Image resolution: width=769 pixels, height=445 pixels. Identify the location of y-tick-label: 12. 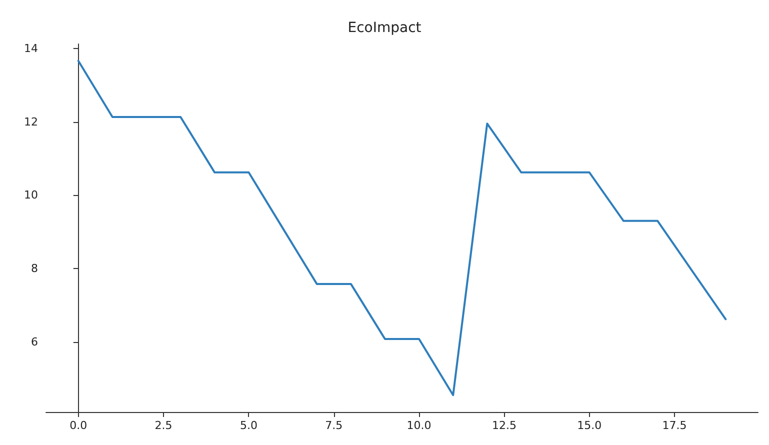
(31, 121).